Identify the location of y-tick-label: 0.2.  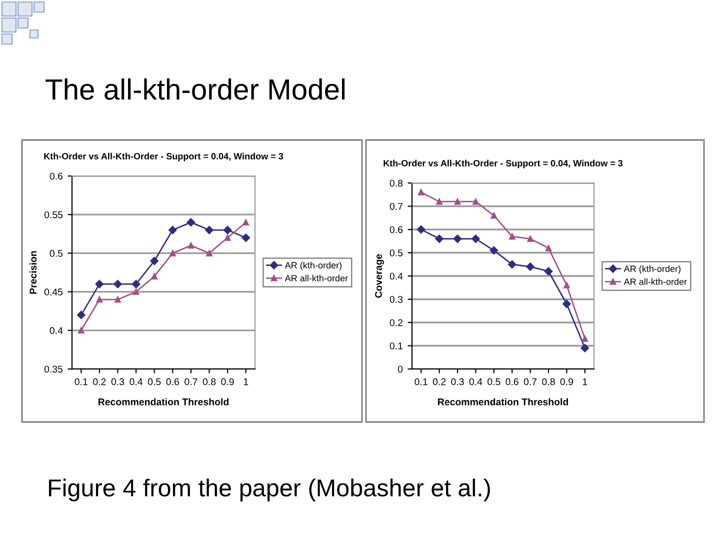
(396, 322).